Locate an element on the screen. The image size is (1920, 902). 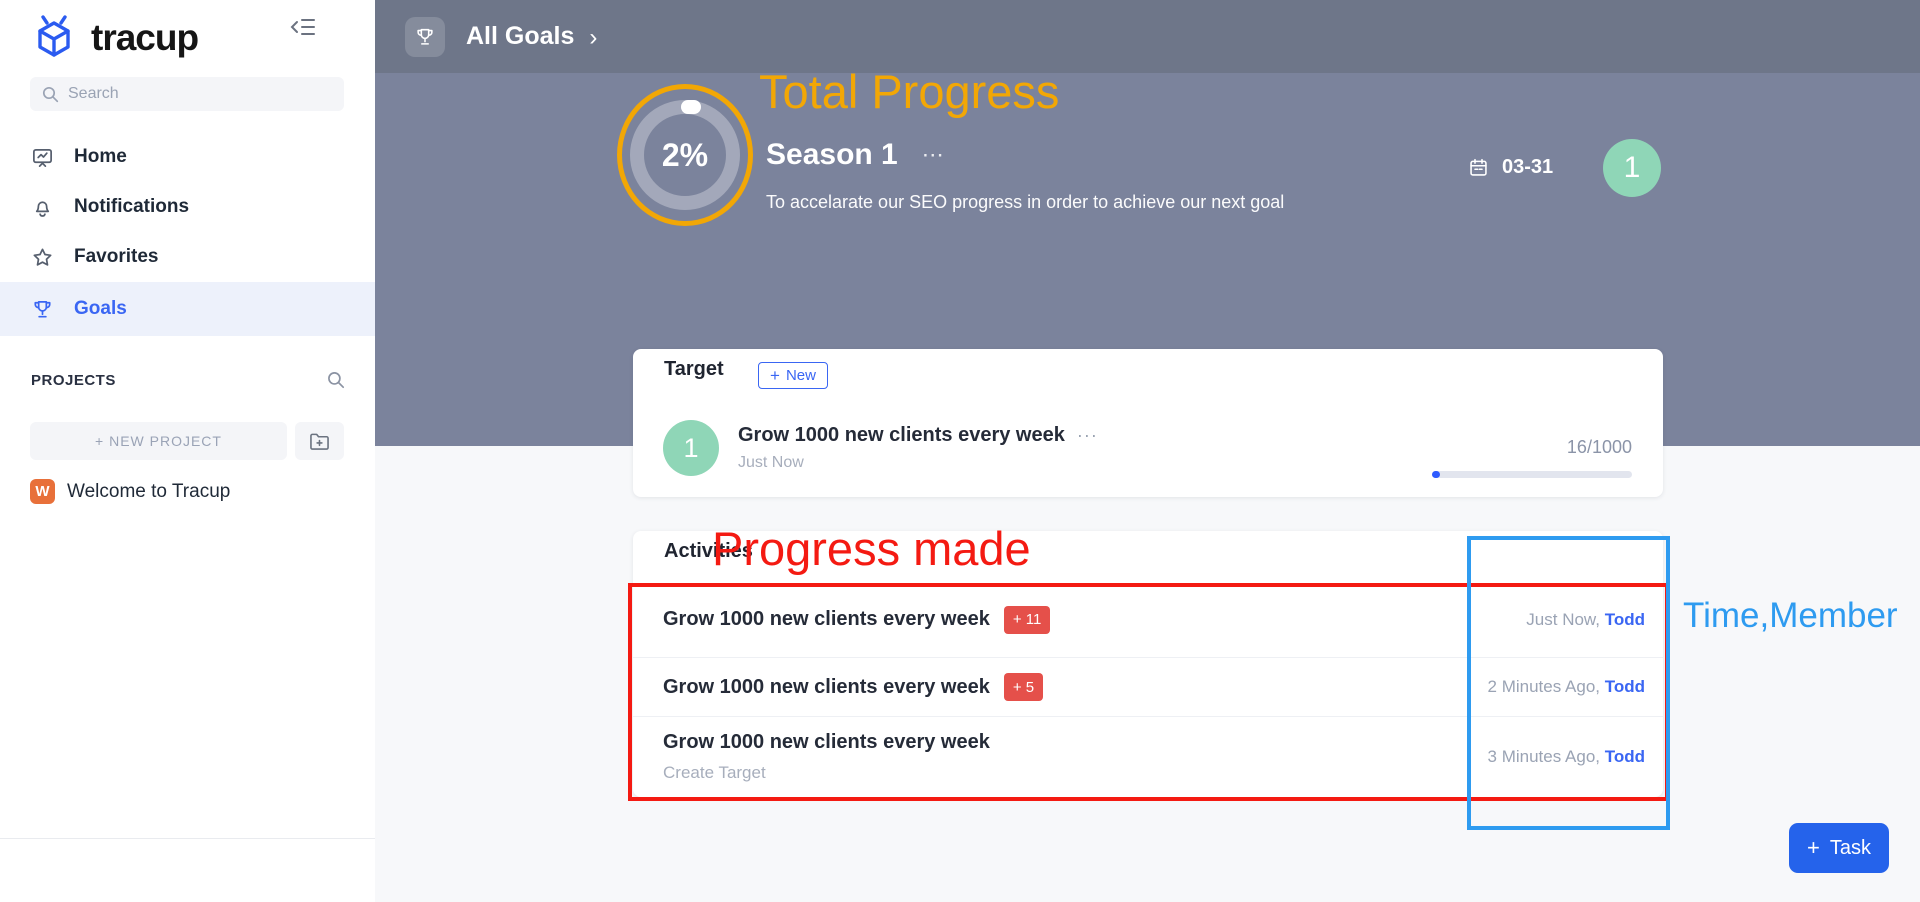
sidebar-item-goals: Goals is located at coordinates (187, 309).